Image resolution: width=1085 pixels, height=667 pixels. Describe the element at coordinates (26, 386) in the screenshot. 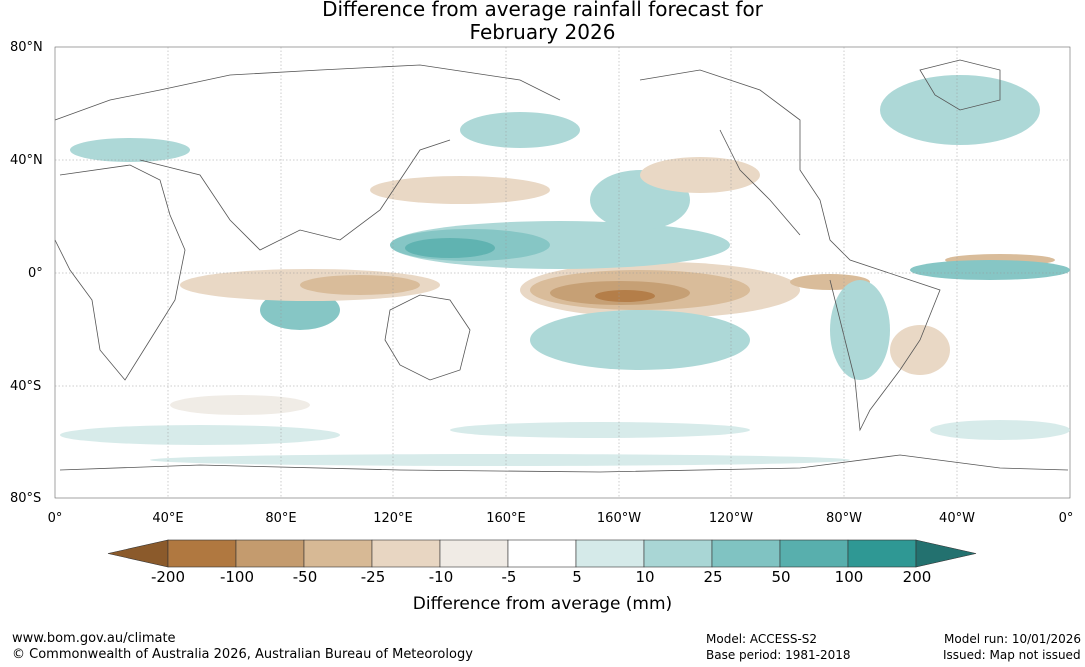

I see `lat-label-40s: 40°S` at that location.